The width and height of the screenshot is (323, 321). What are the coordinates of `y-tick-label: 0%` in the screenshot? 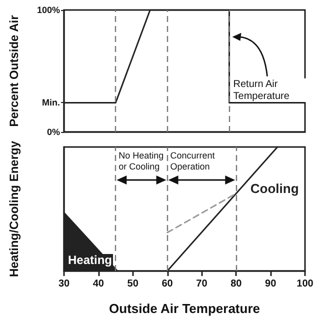 It's located at (53, 132).